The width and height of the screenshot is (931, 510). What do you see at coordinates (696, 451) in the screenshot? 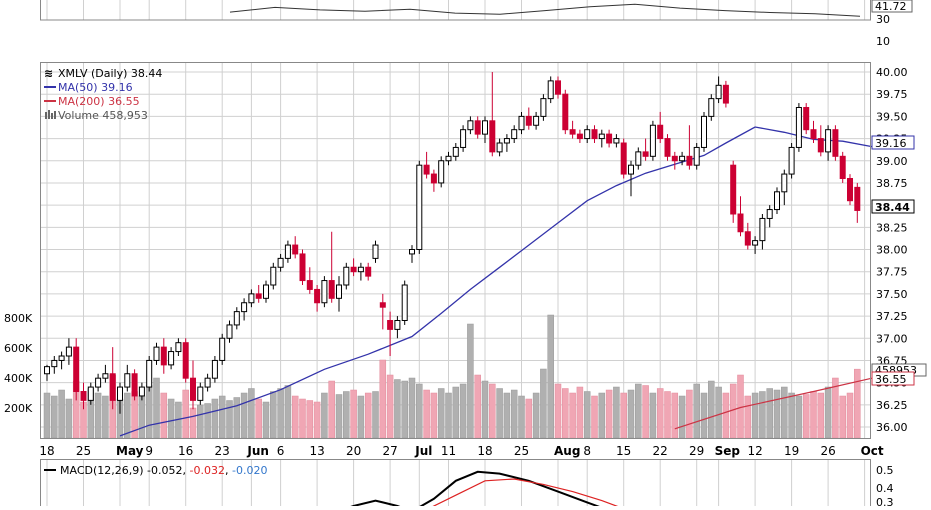
I see `x-axis-label: 29` at bounding box center [696, 451].